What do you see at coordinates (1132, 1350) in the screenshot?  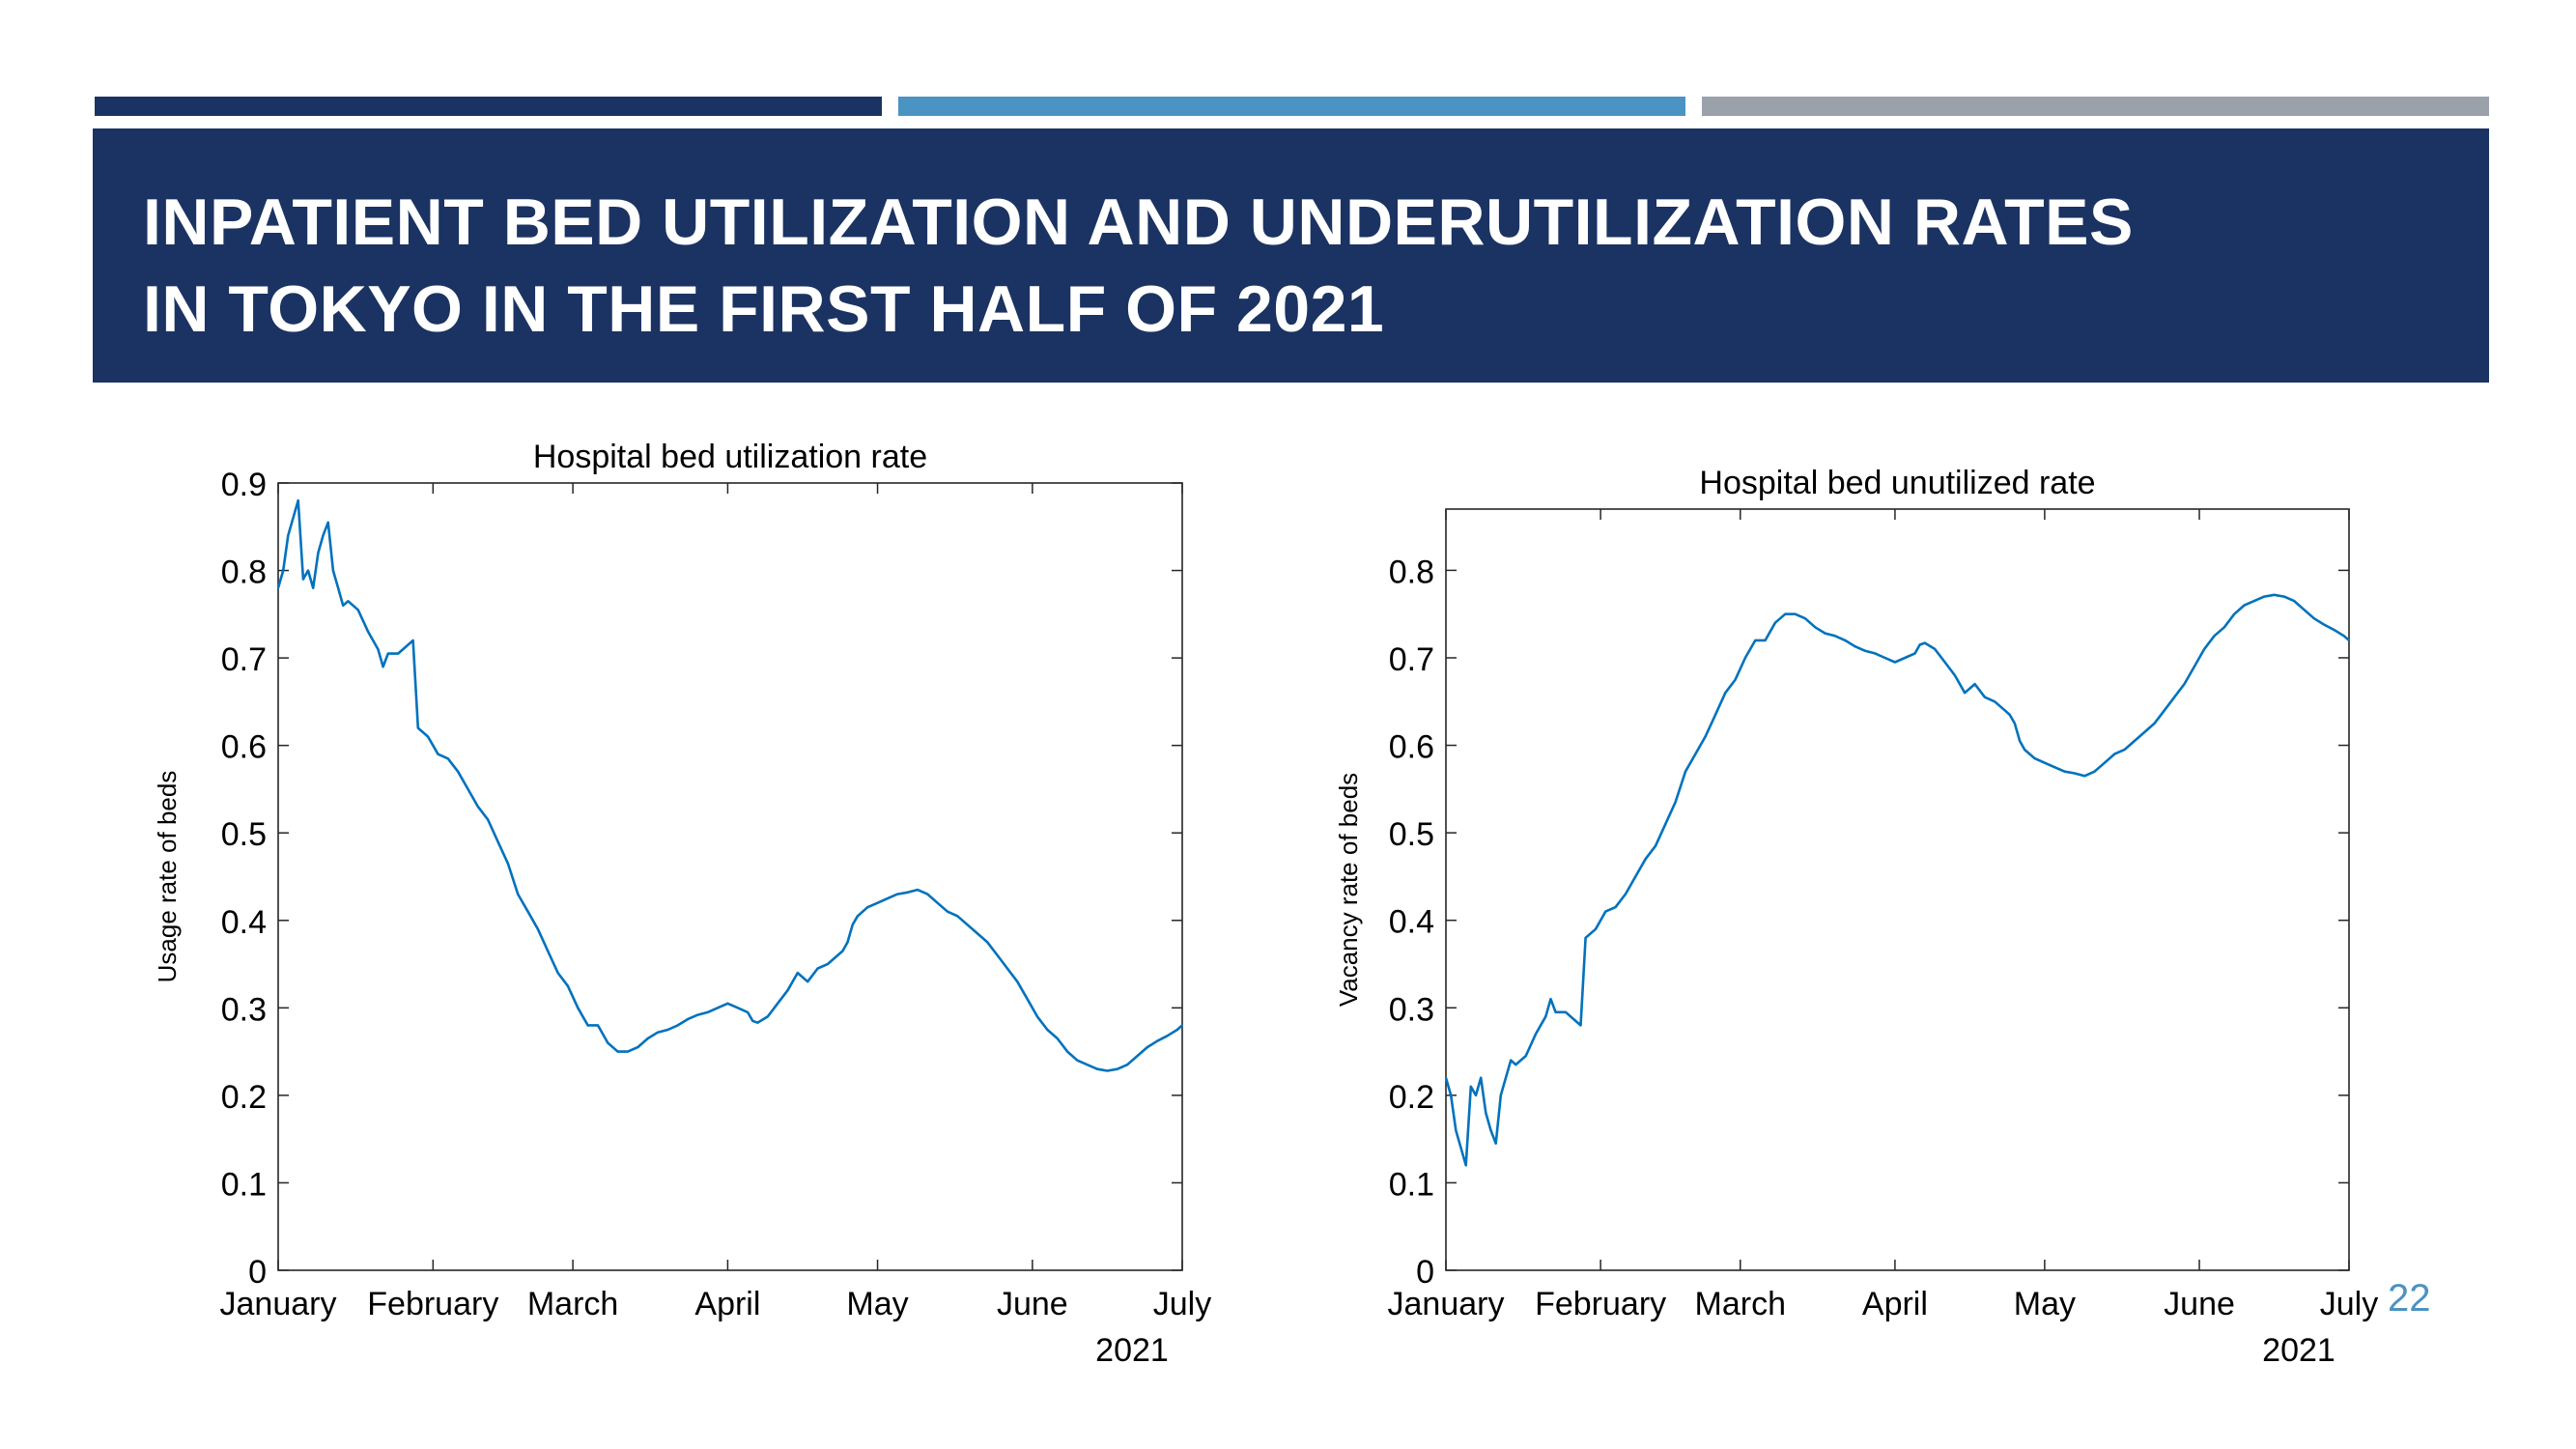 I see `x-year-label: 2021` at bounding box center [1132, 1350].